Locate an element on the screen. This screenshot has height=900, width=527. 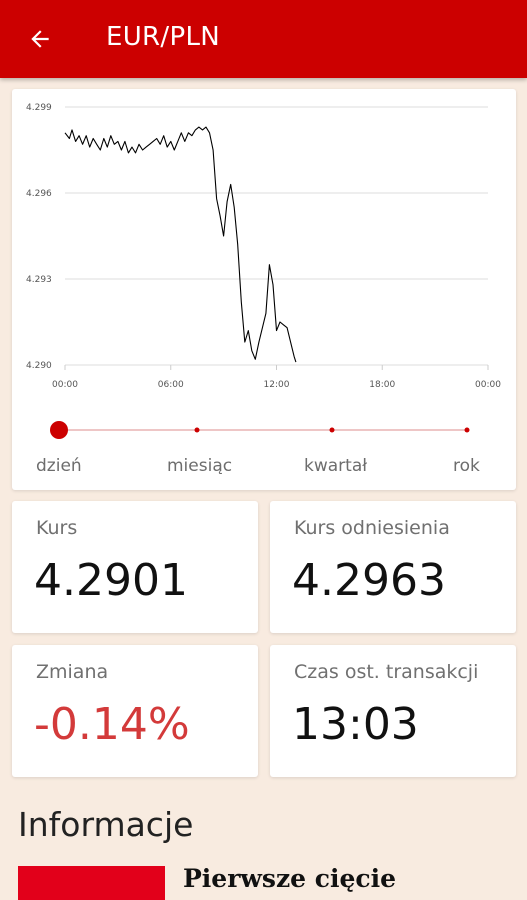
section-title-informacje: Informacje is located at coordinates (106, 824).